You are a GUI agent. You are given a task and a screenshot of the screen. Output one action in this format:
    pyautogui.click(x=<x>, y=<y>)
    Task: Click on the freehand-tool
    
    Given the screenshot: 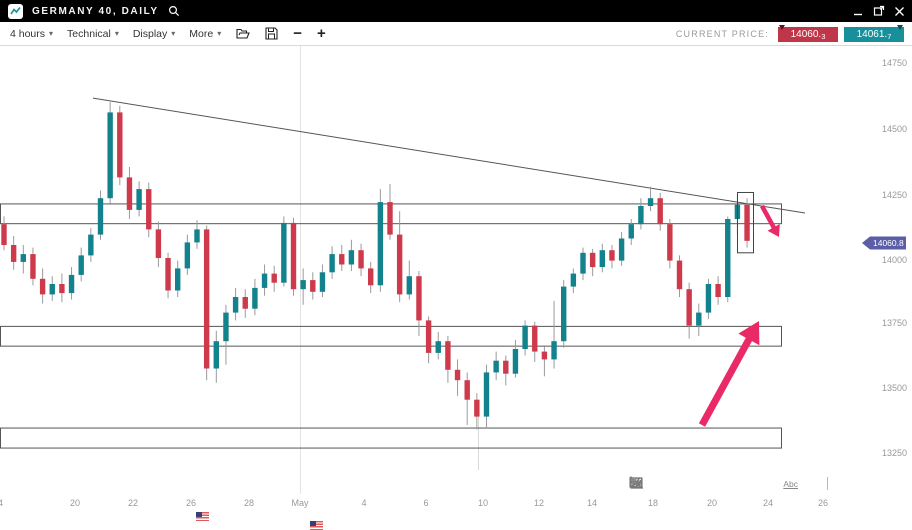 What is the action you would take?
    pyautogui.click(x=647, y=483)
    